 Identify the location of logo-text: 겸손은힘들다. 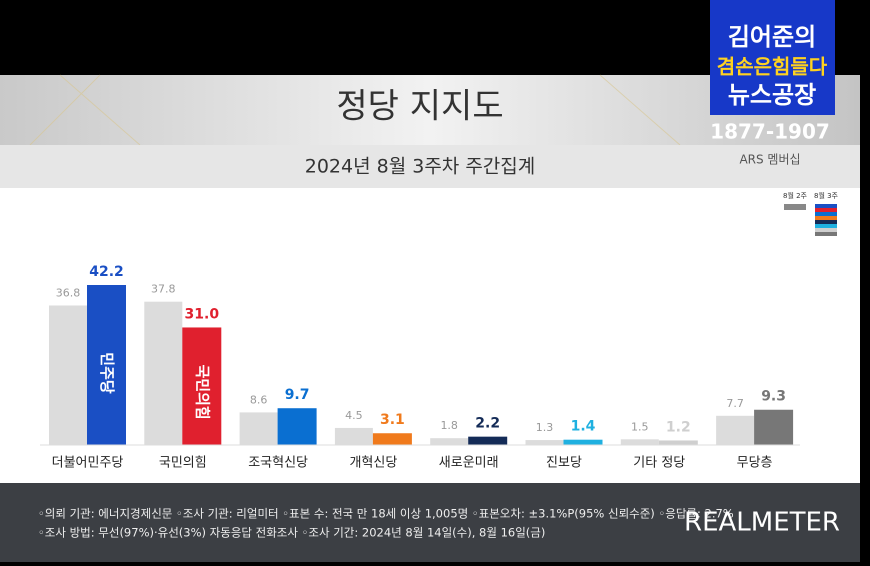
(772, 67).